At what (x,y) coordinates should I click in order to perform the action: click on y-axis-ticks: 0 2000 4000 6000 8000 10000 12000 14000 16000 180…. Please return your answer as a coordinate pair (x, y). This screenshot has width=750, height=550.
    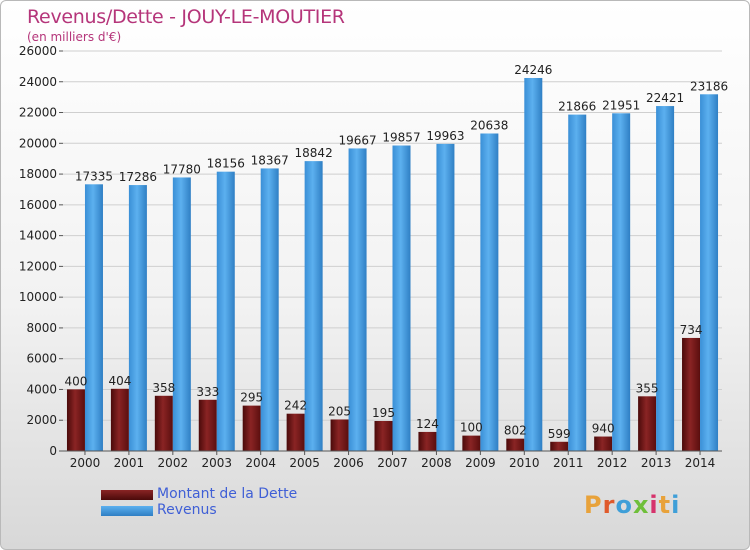
    Looking at the image, I should click on (38, 251).